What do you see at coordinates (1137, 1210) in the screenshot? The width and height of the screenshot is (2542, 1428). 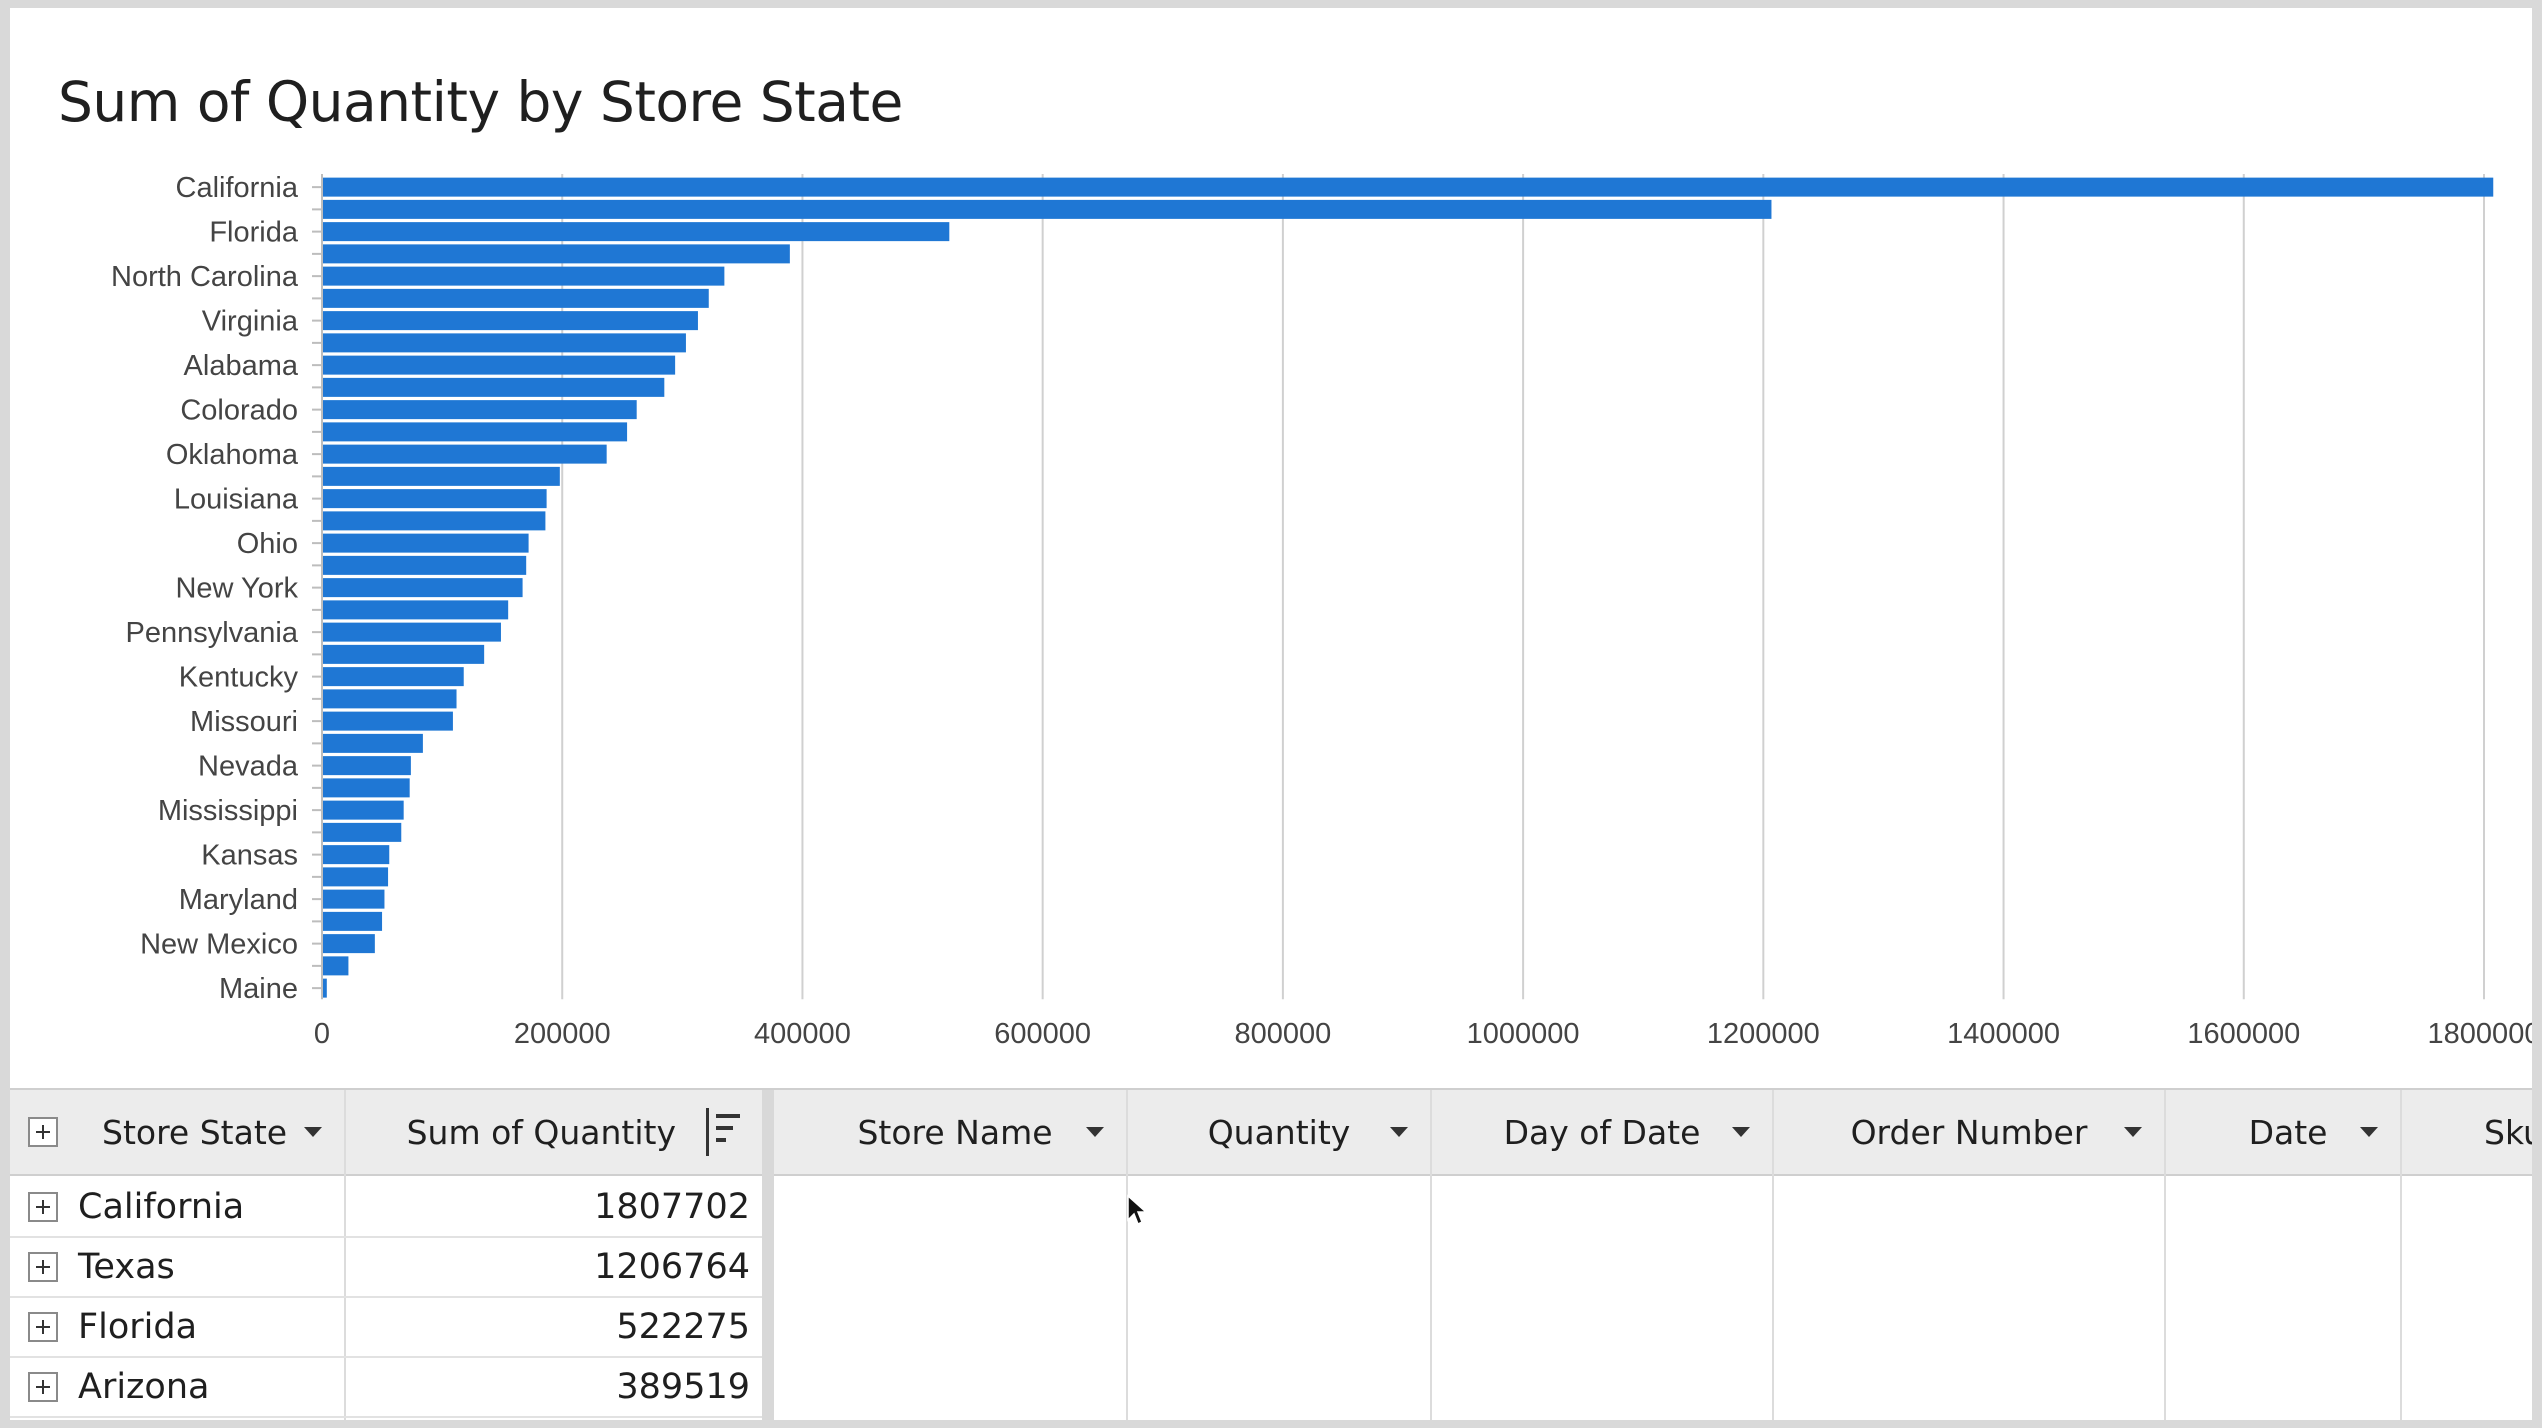 I see `mouse-cursor-icon` at bounding box center [1137, 1210].